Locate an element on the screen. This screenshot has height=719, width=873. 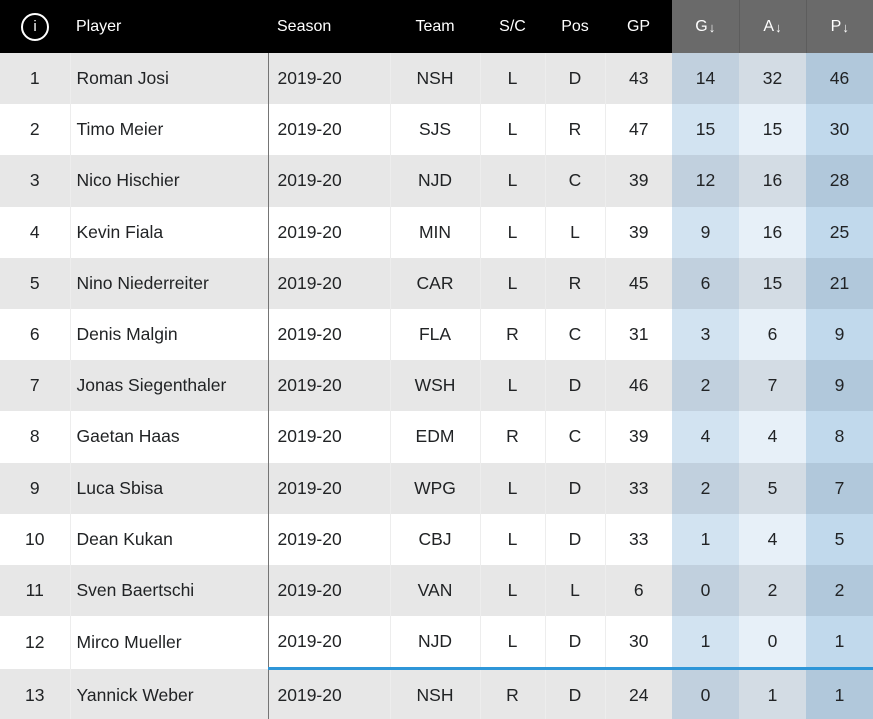
column-header-player: Player is located at coordinates (169, 26).